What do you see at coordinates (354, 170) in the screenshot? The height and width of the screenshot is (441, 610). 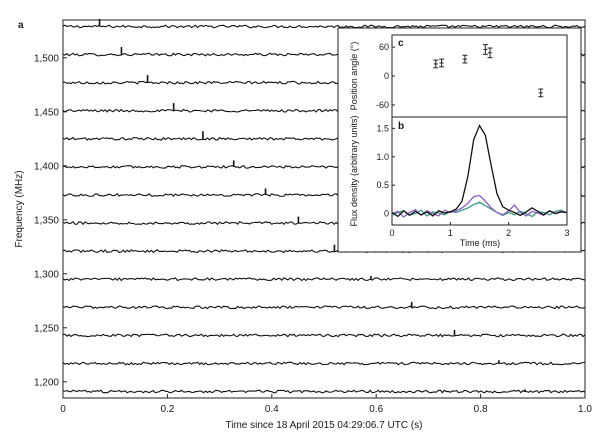 I see `panel-b-y-axis-label: Flux density (arbitrary units)` at bounding box center [354, 170].